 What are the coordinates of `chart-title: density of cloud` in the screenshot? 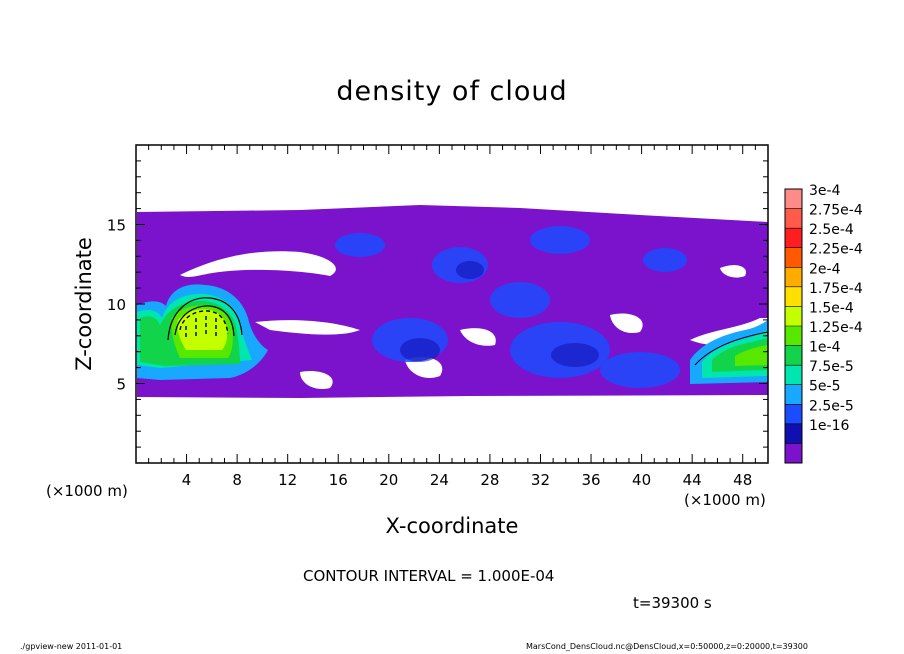 It's located at (452, 91).